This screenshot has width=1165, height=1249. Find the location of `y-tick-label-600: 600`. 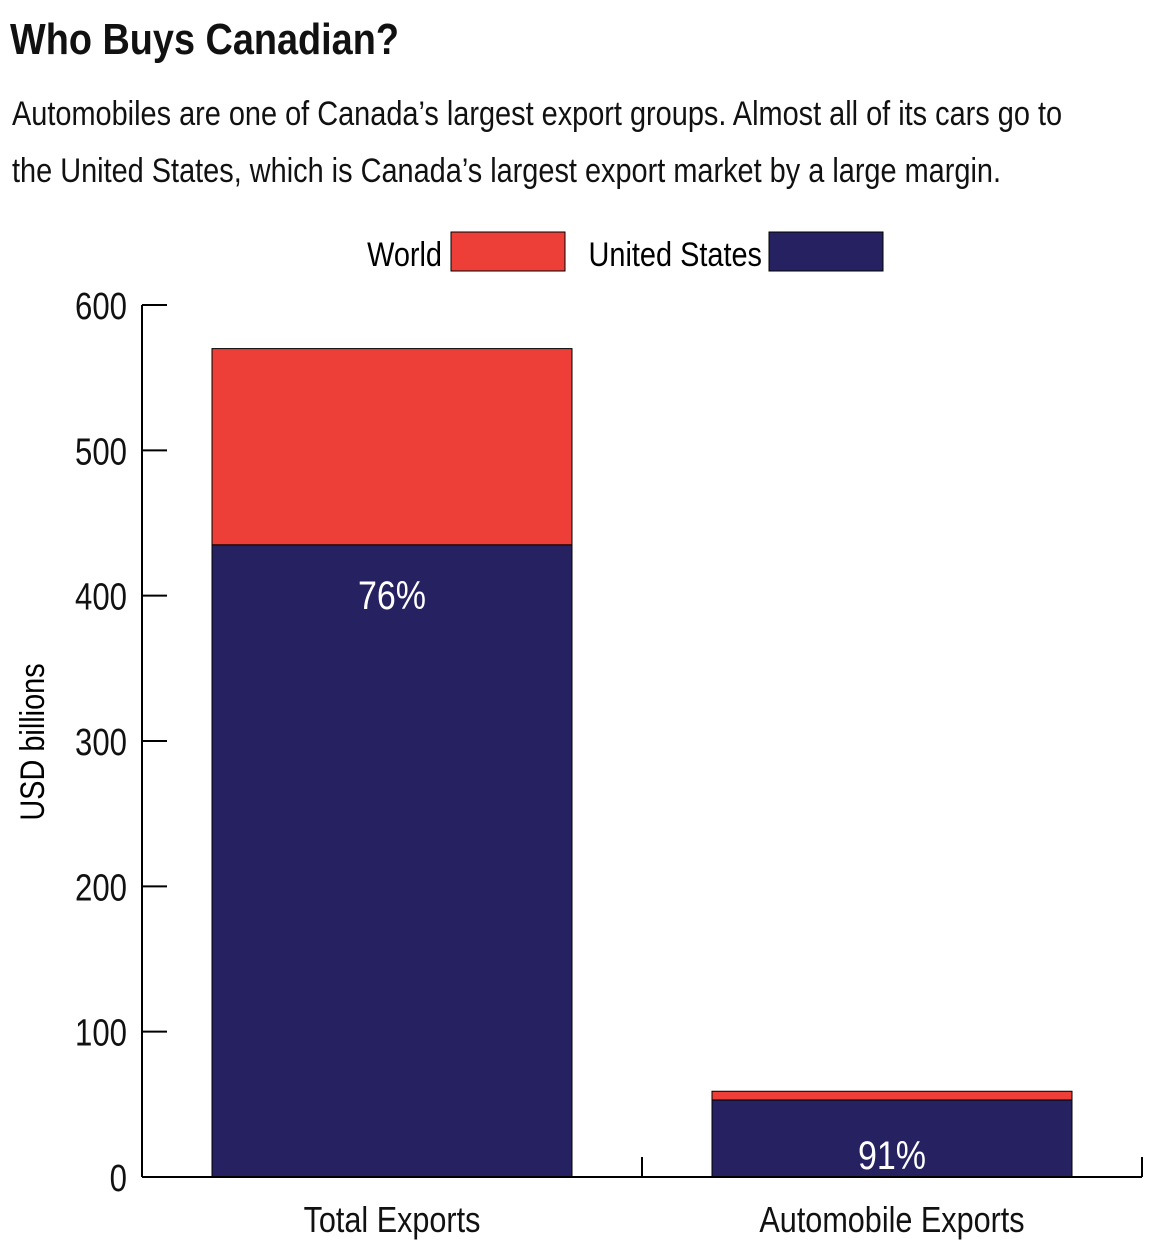

y-tick-label-600: 600 is located at coordinates (101, 307).